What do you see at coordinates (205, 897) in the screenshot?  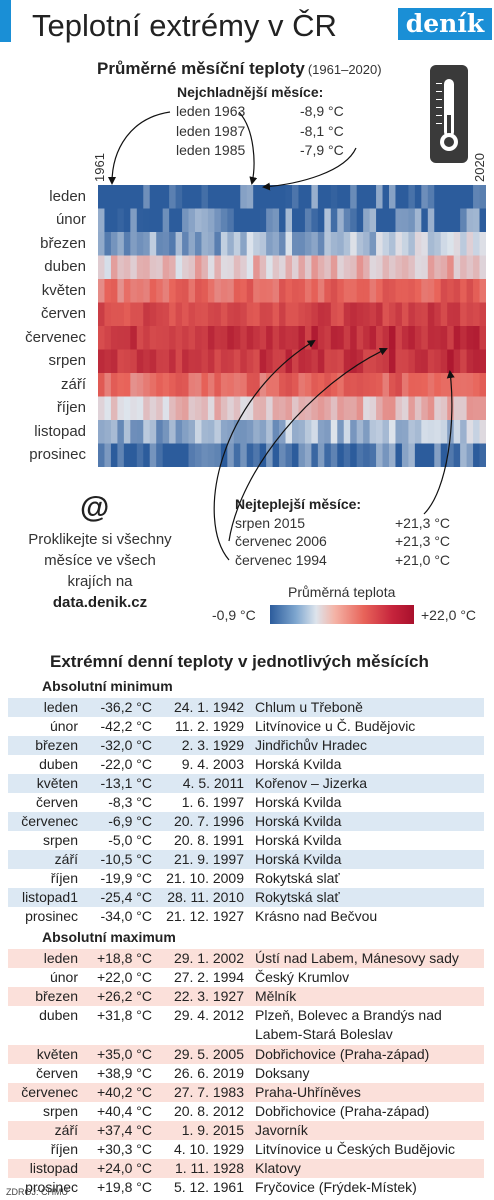 I see `date-cell: 28. 11. 2010` at bounding box center [205, 897].